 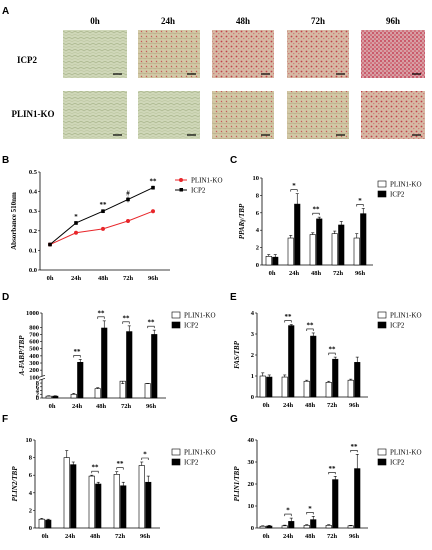 I want to click on y-axis-label: FAS/TBP, so click(x=237, y=354).